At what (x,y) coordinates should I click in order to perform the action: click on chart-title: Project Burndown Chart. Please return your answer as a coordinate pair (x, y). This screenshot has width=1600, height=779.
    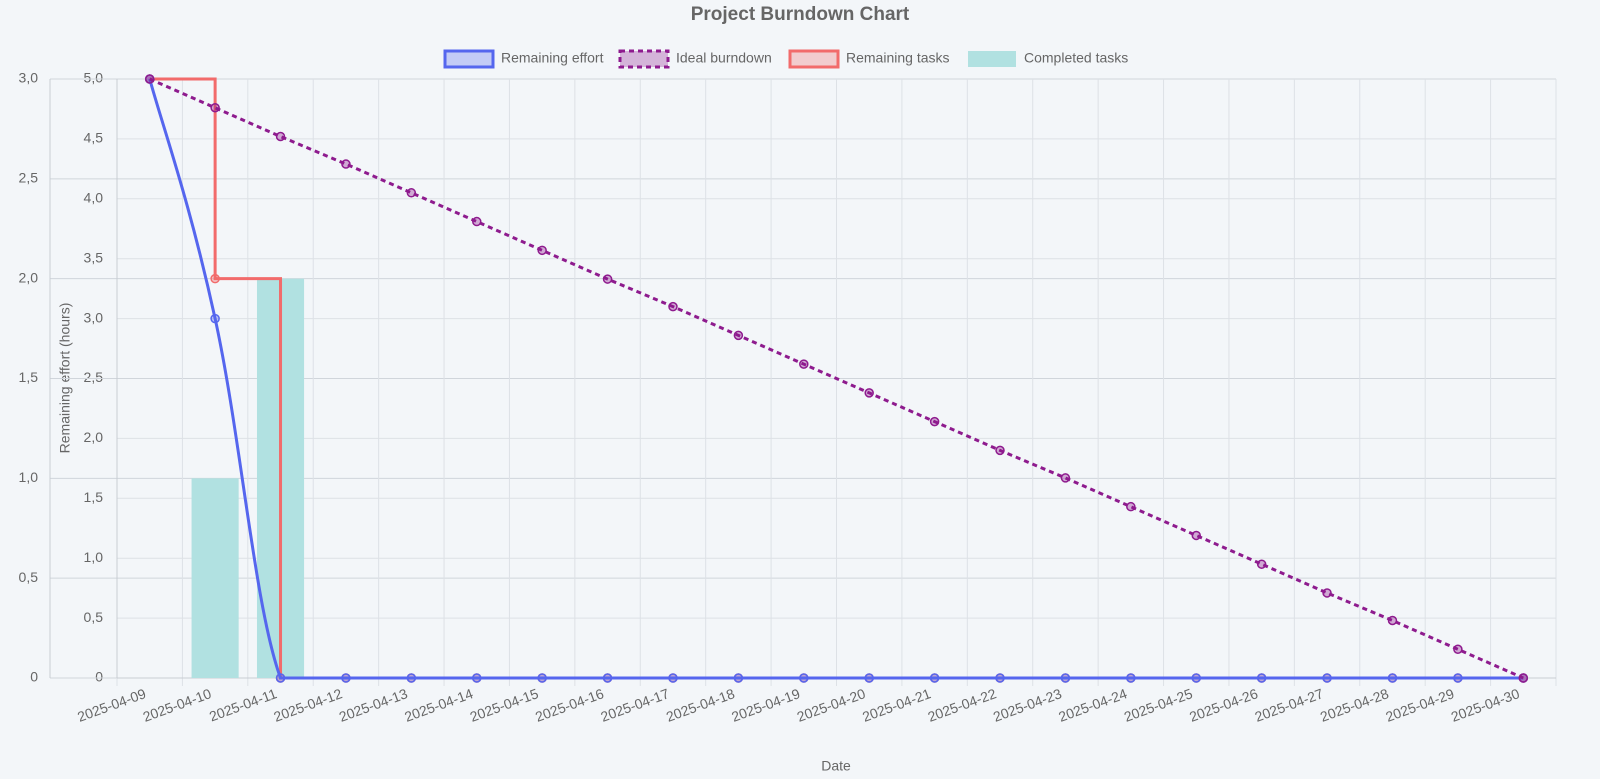
    Looking at the image, I should click on (800, 14).